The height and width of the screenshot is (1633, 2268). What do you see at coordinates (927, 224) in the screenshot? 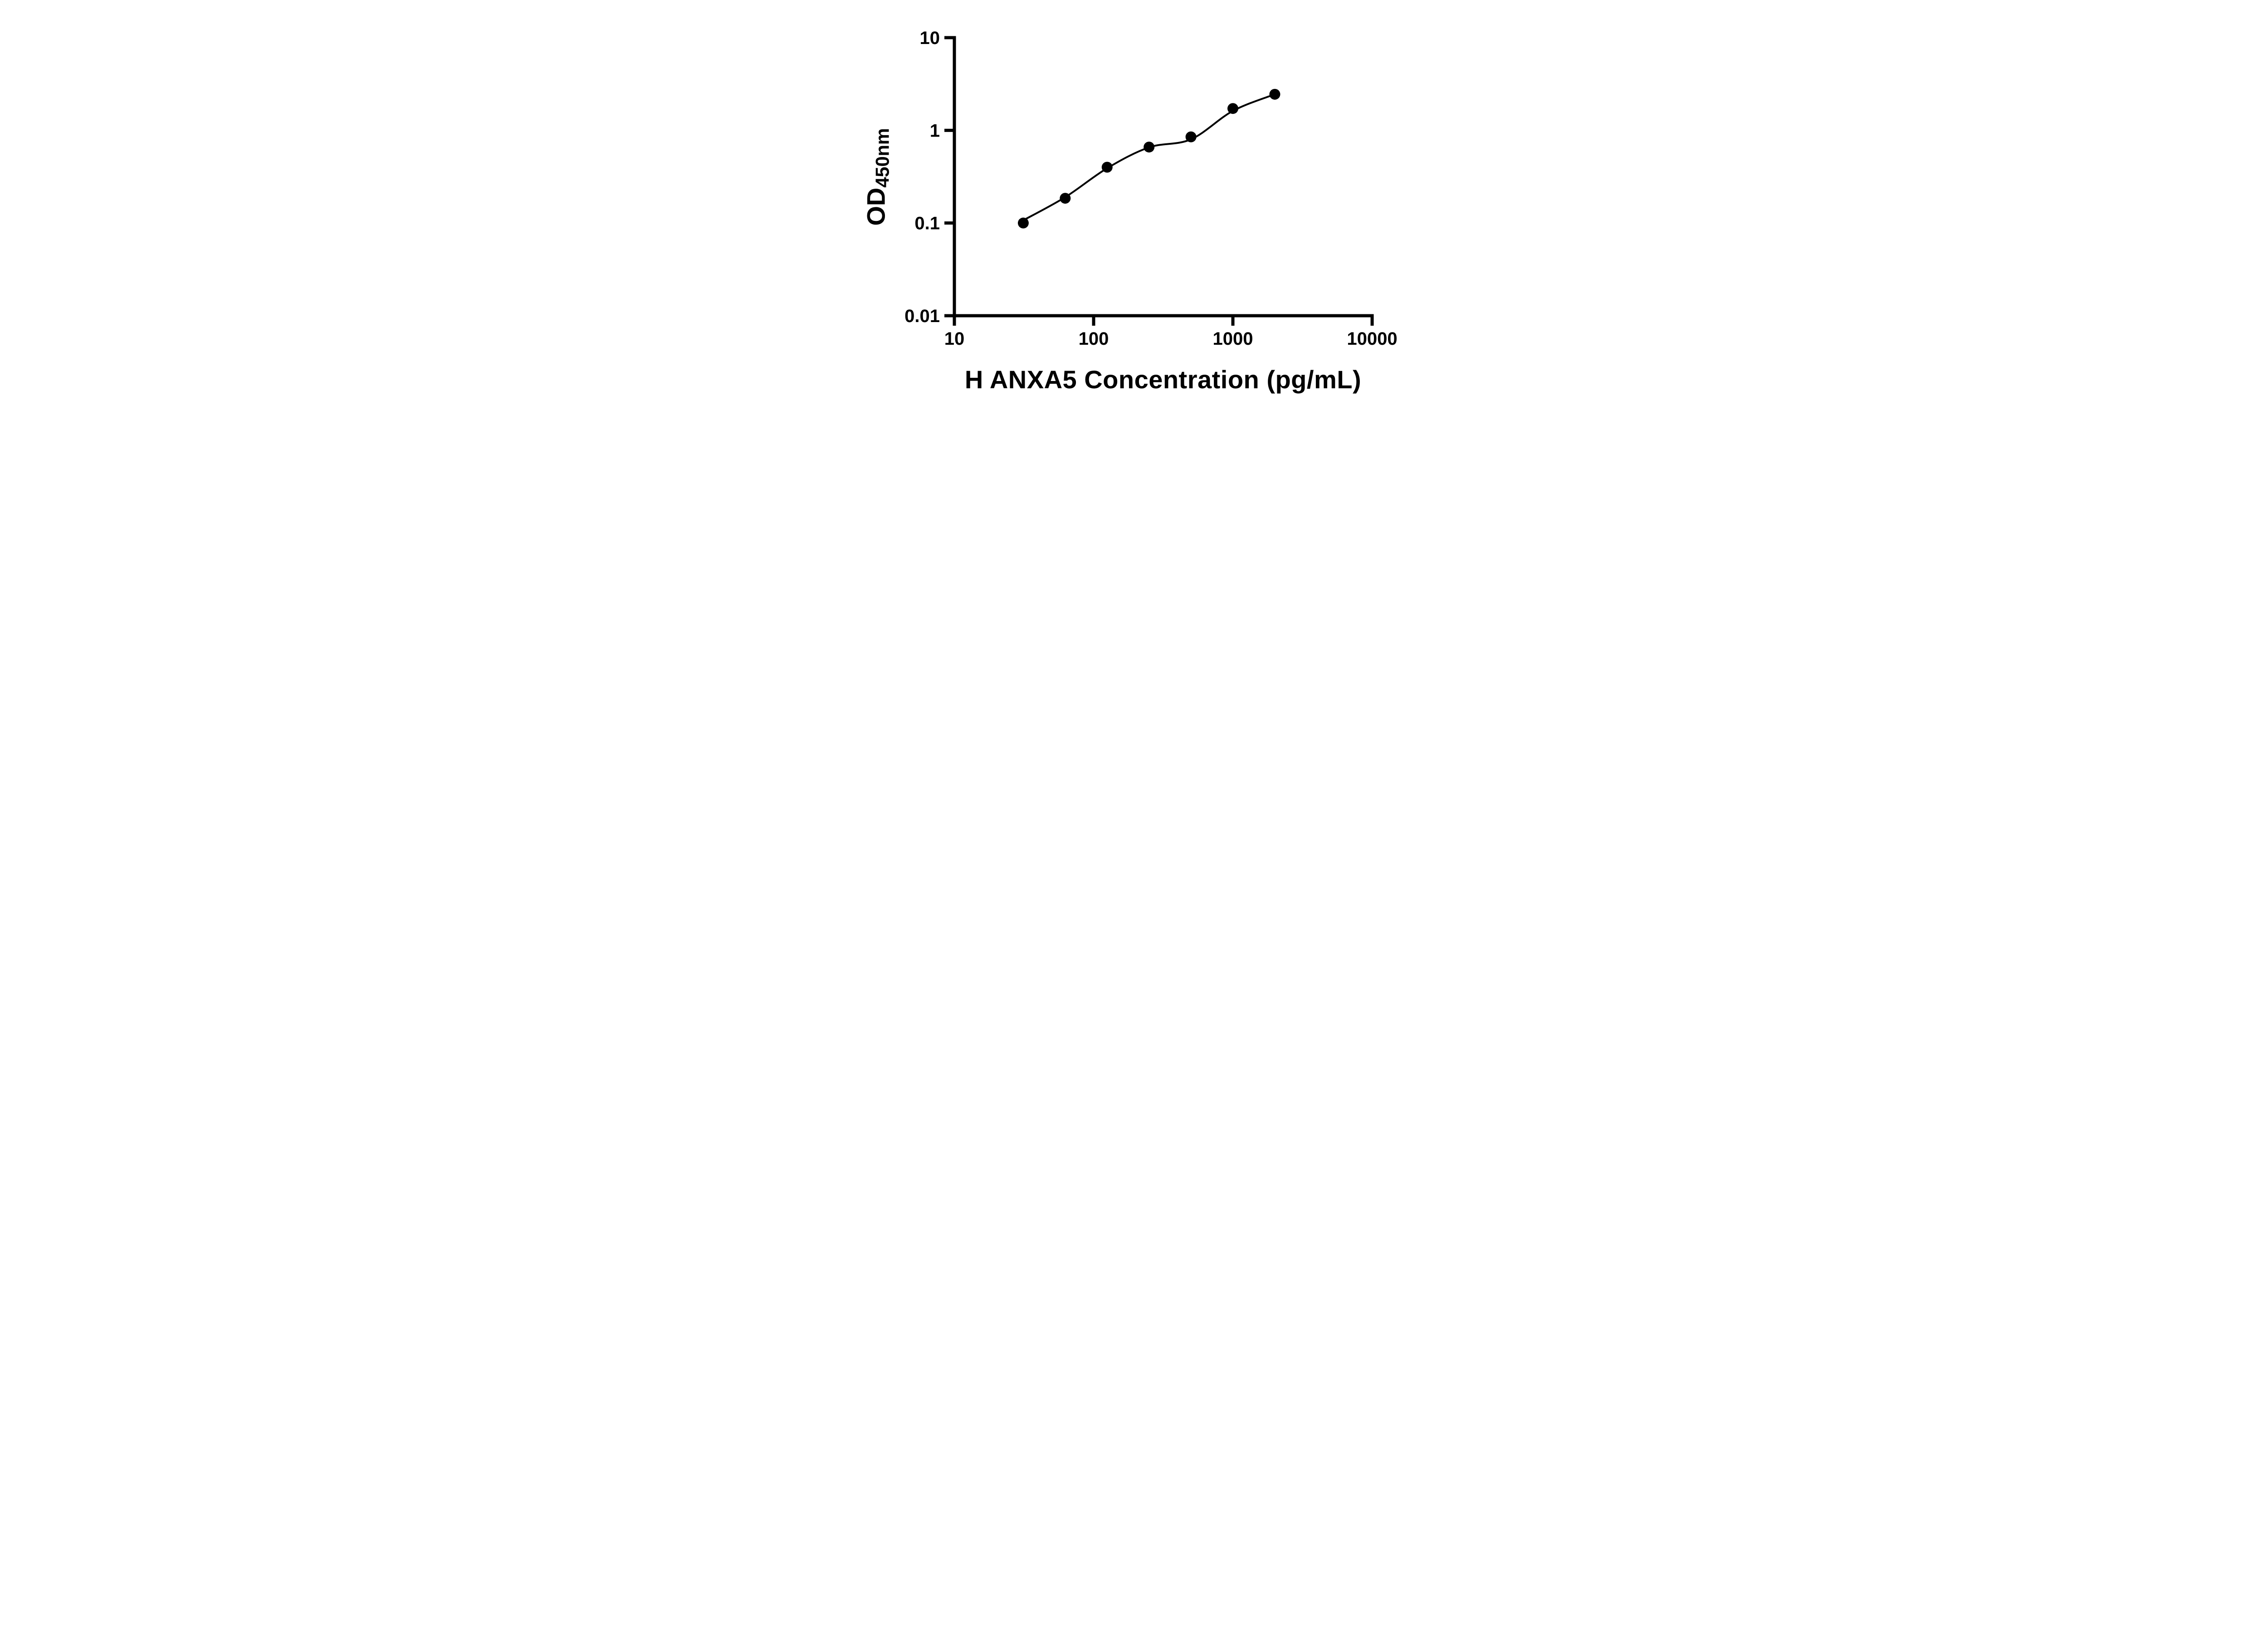
I see `y-tick-label: 0.1` at bounding box center [927, 224].